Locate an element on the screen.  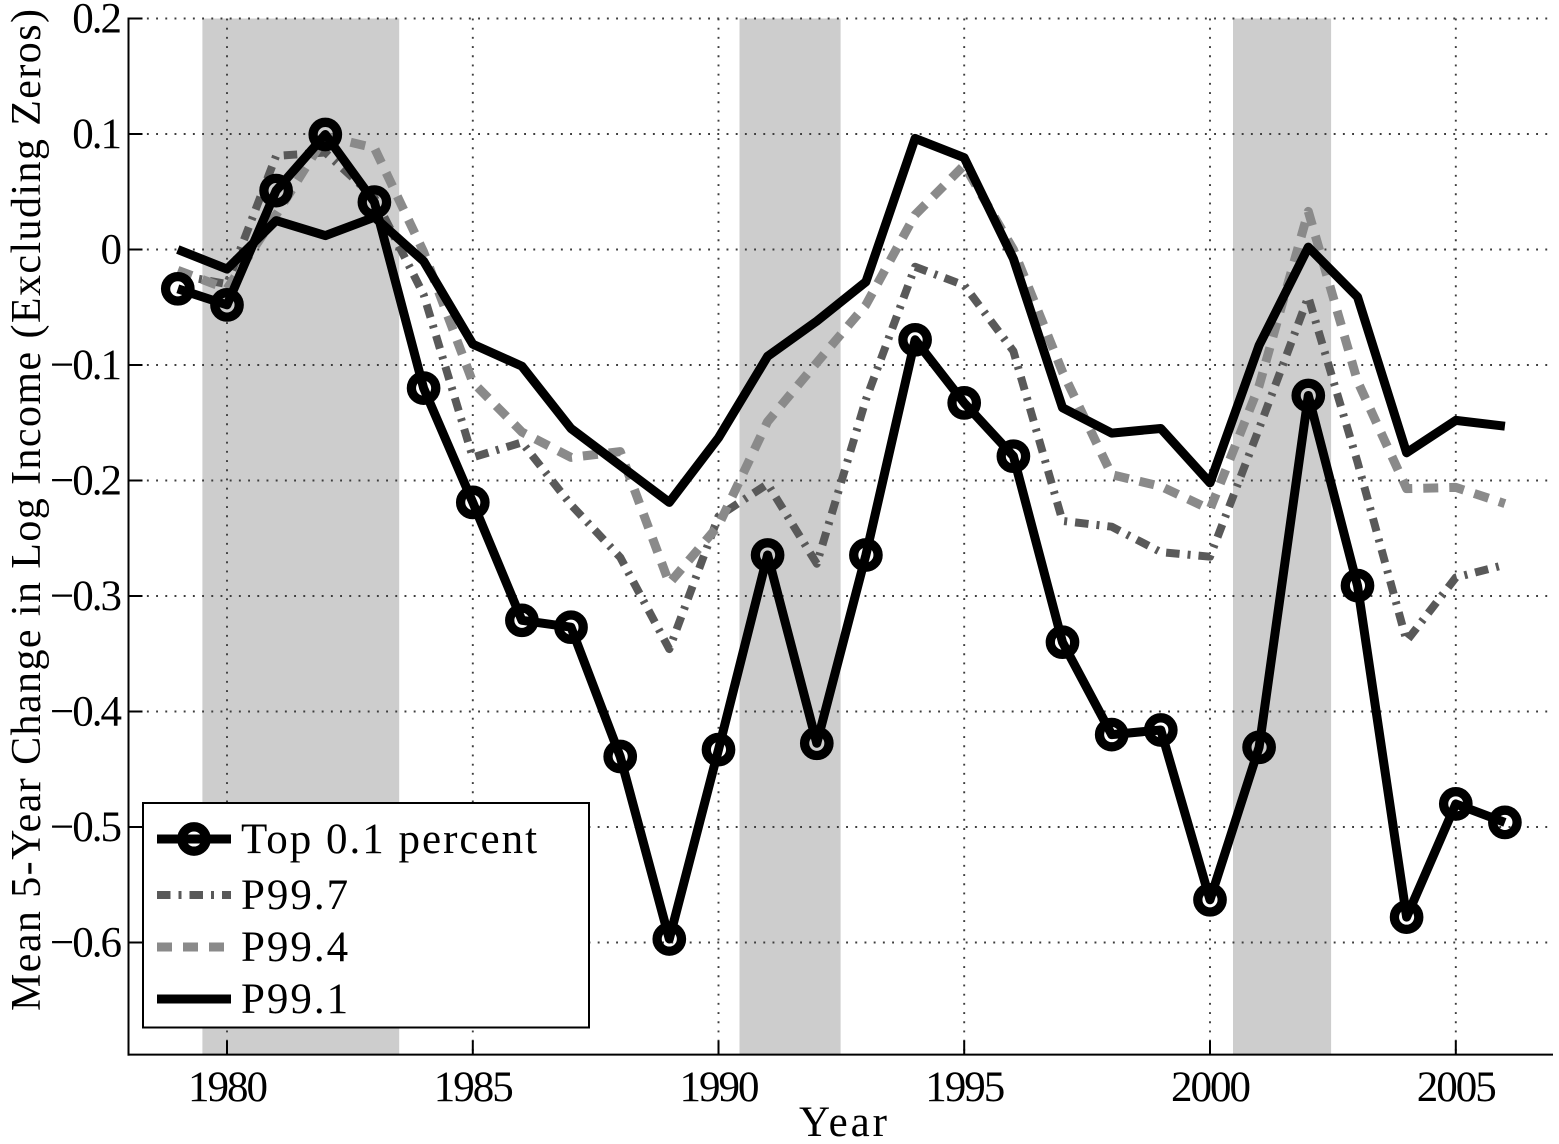
svg-text: −0.6 is located at coordinates (86, 943).